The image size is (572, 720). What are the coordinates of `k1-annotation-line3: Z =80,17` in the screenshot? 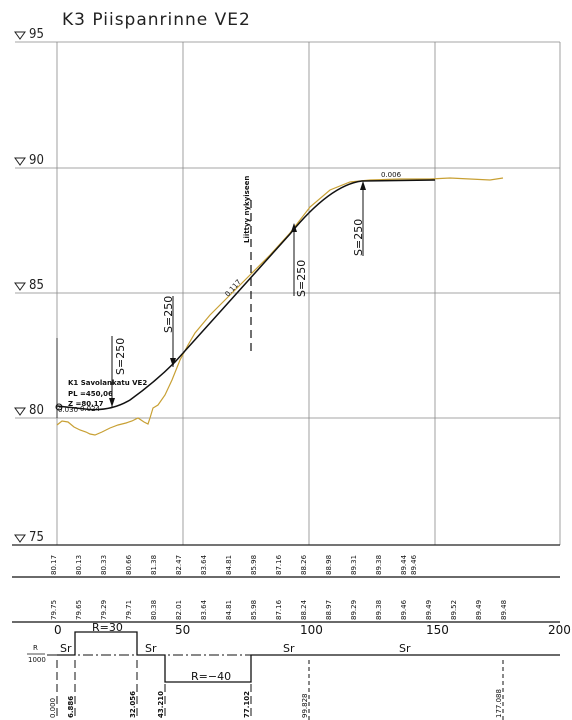 It's located at (86, 404).